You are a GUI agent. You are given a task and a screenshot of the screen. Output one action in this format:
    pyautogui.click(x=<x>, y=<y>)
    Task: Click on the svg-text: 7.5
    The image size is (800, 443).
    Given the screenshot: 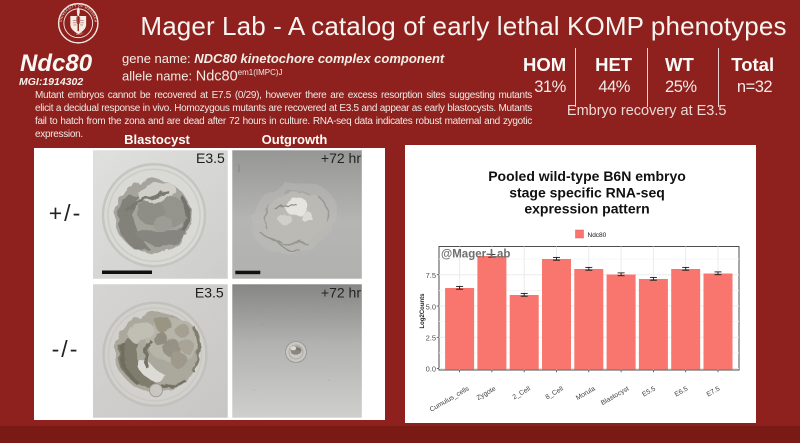 What is the action you would take?
    pyautogui.click(x=431, y=275)
    